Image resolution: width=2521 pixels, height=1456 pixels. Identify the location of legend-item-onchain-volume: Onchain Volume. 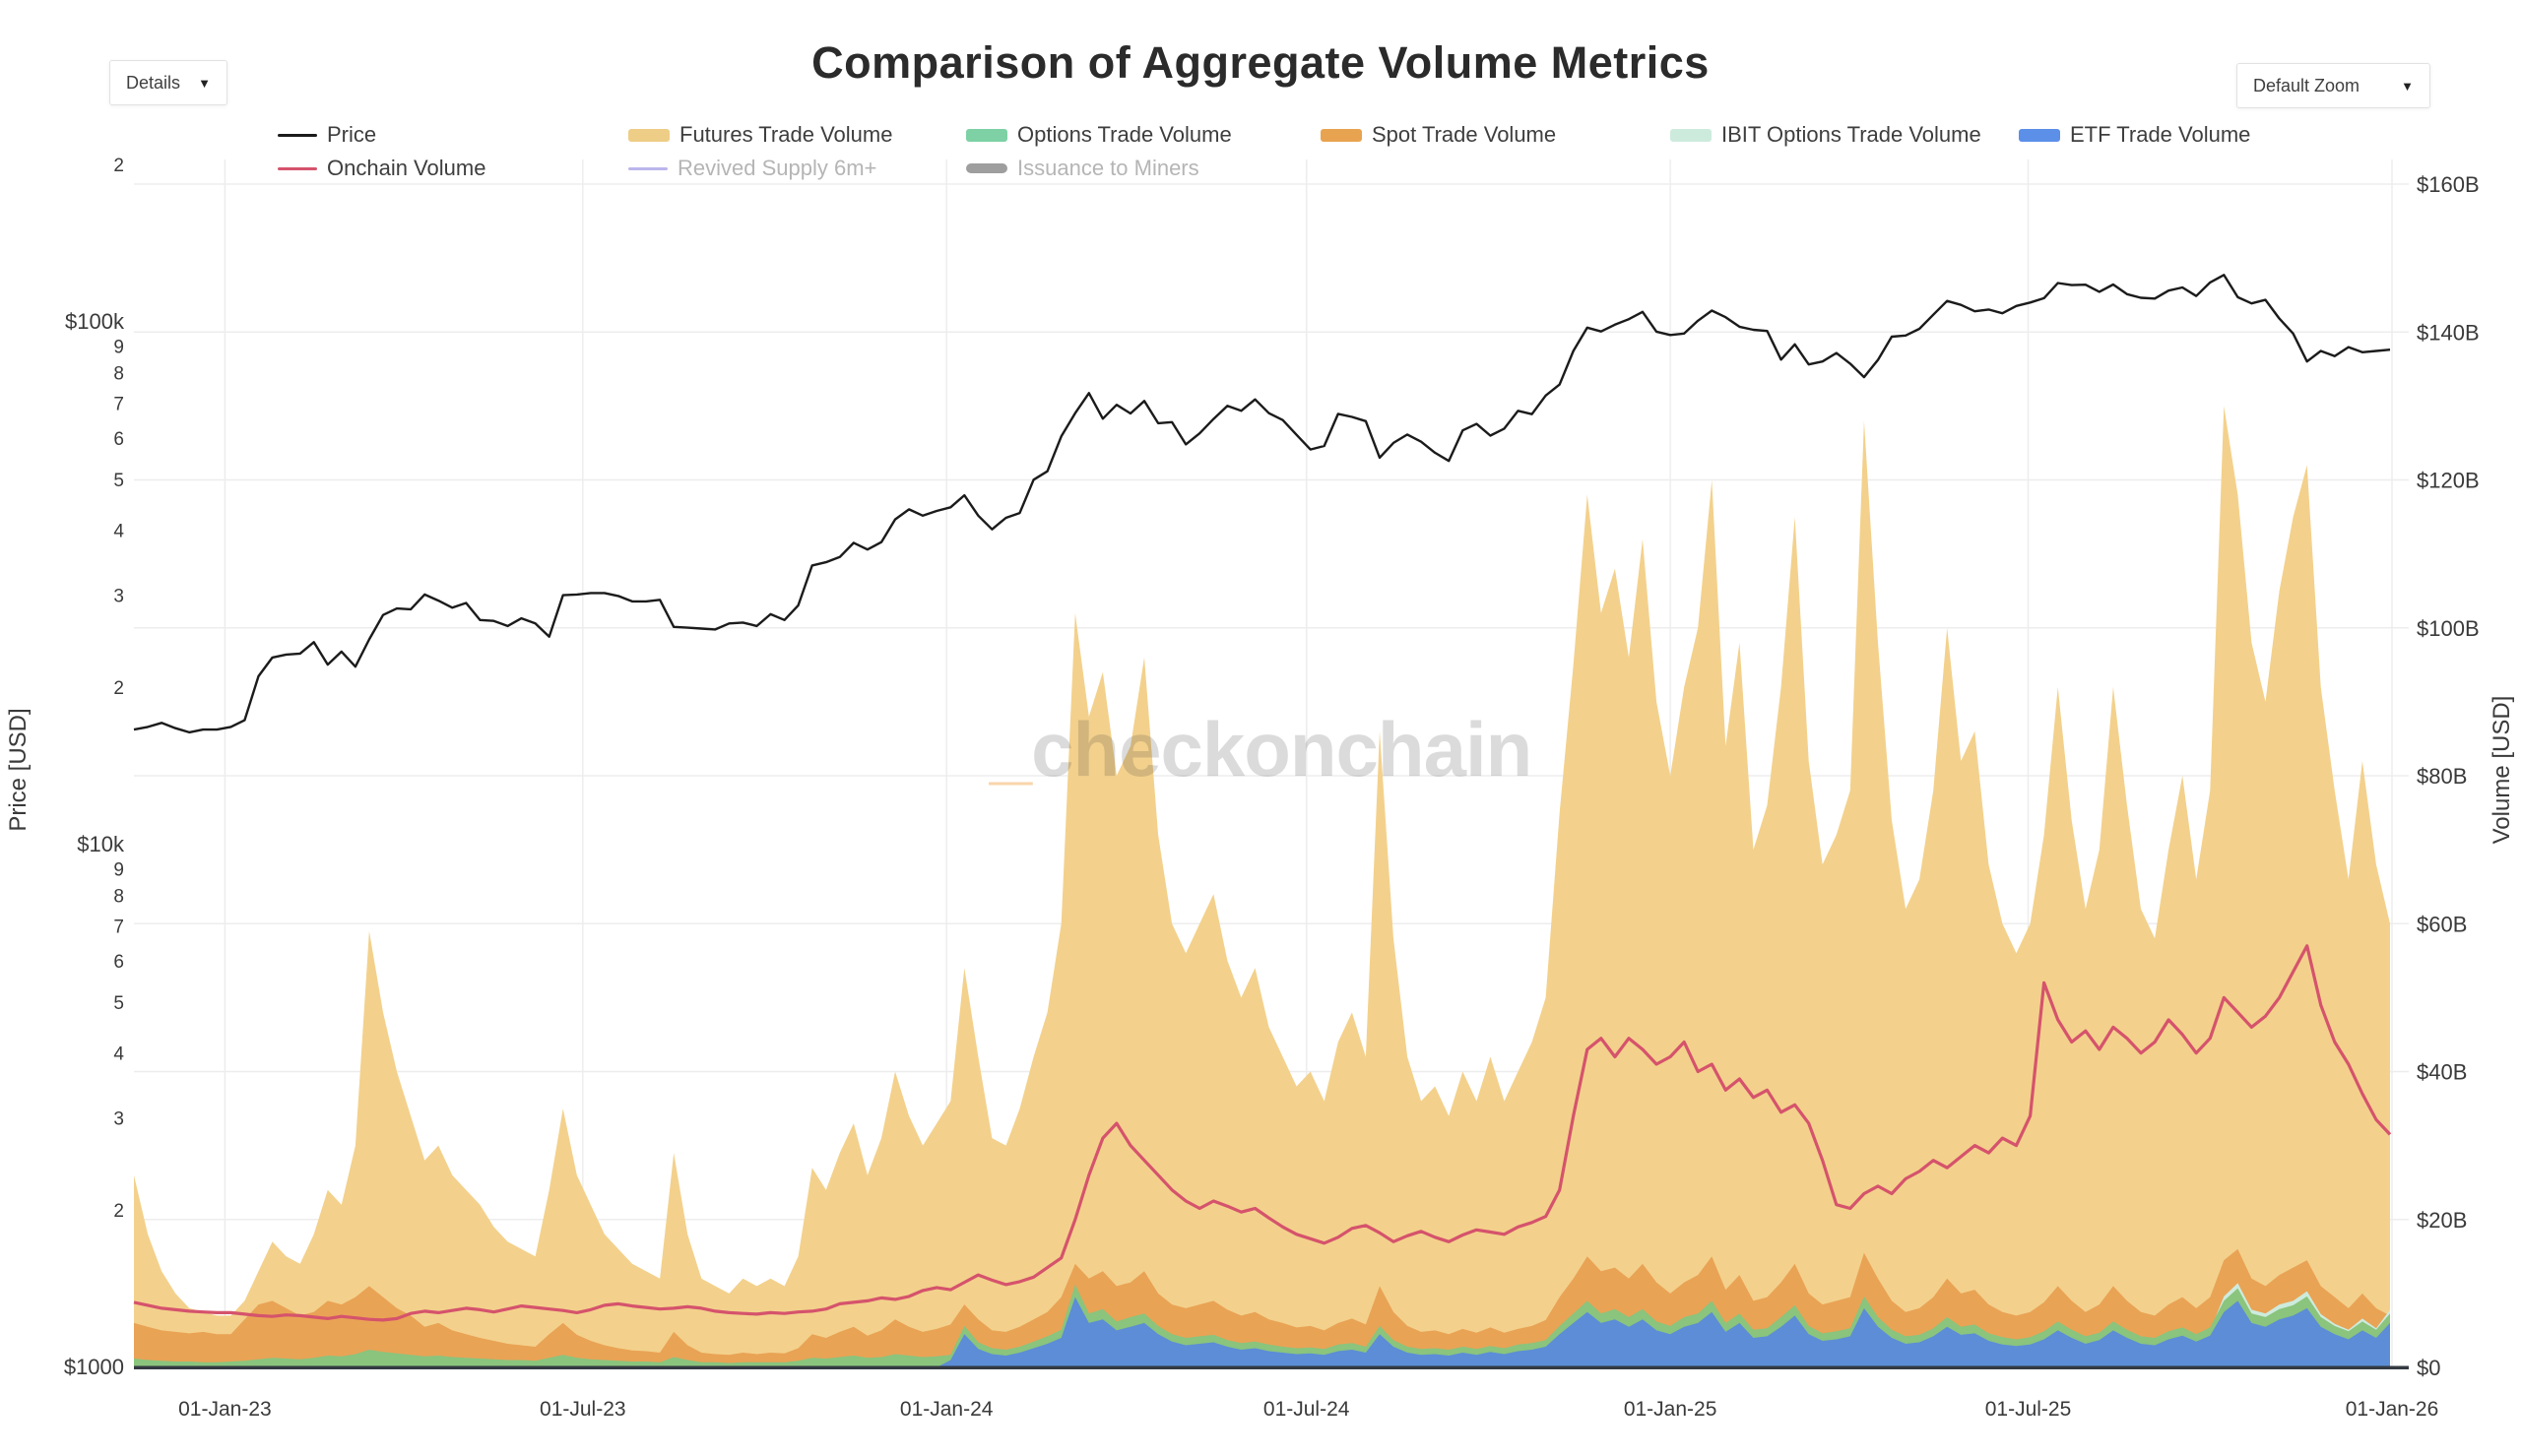
(381, 168).